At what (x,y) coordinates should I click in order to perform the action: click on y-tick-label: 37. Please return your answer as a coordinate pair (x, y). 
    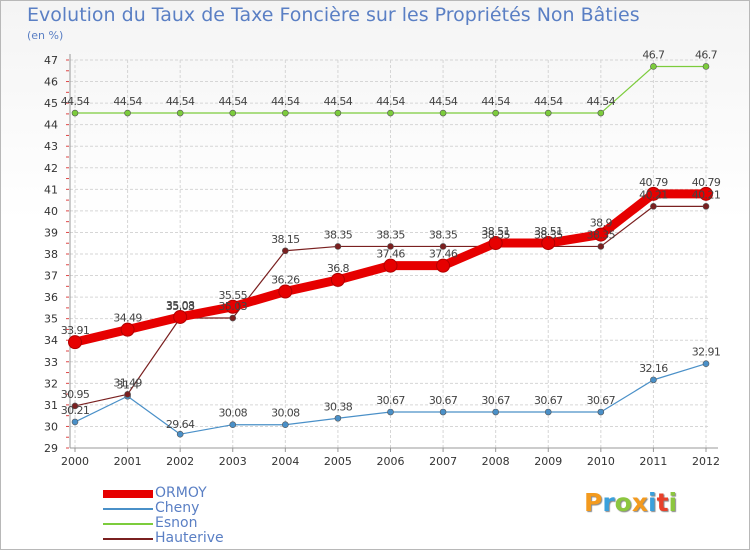
    Looking at the image, I should click on (51, 276).